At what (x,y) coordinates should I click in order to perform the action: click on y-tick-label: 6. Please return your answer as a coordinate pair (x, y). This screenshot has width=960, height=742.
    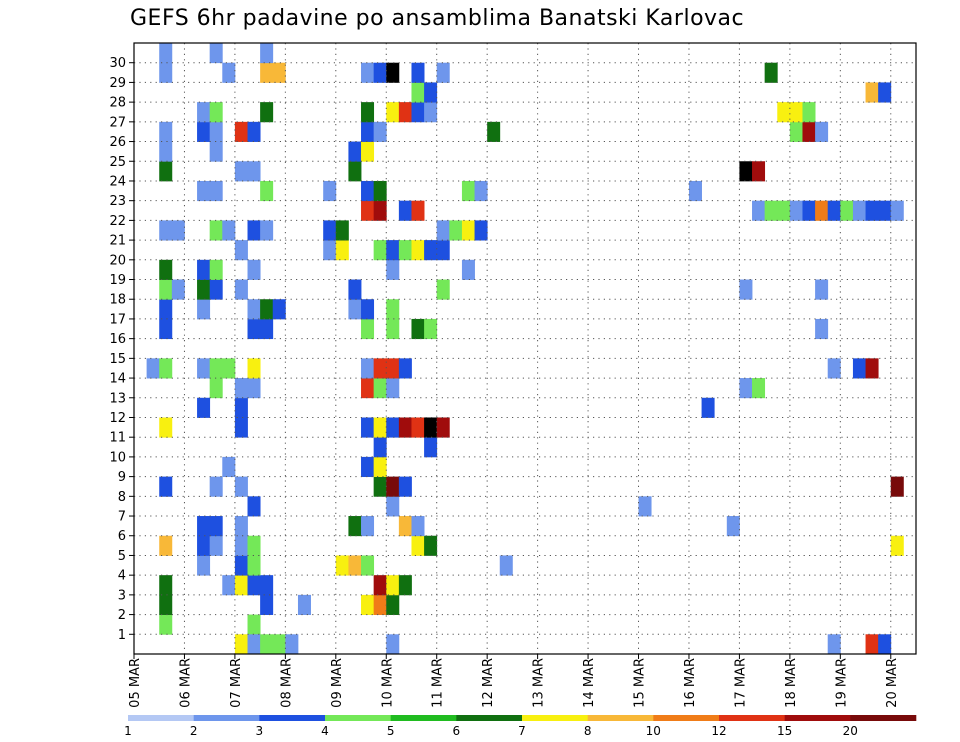
    Looking at the image, I should click on (122, 536).